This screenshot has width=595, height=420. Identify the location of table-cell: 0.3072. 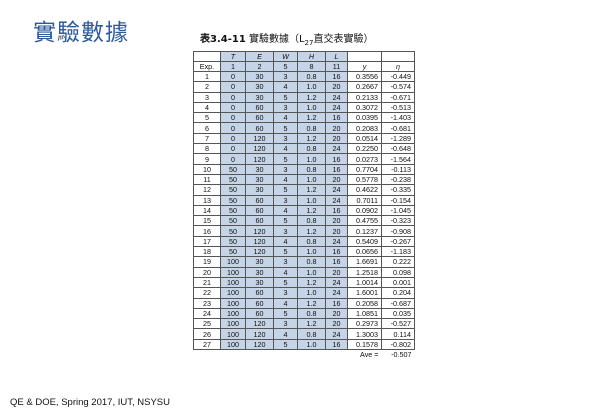
(364, 107).